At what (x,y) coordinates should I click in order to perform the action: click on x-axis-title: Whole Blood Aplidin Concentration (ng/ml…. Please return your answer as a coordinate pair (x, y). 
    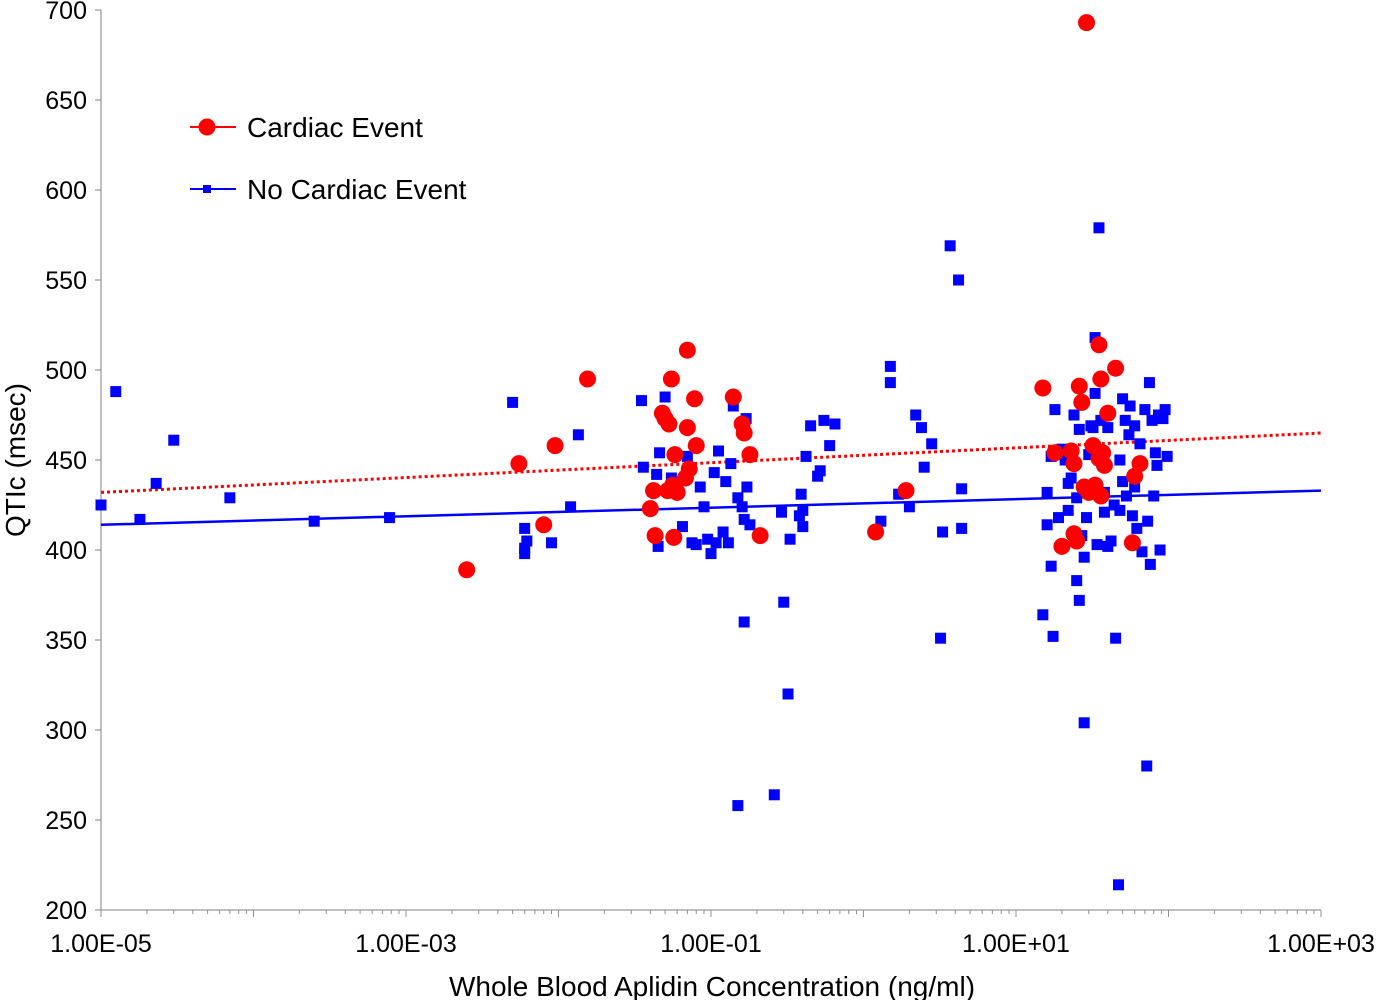
    Looking at the image, I should click on (712, 985).